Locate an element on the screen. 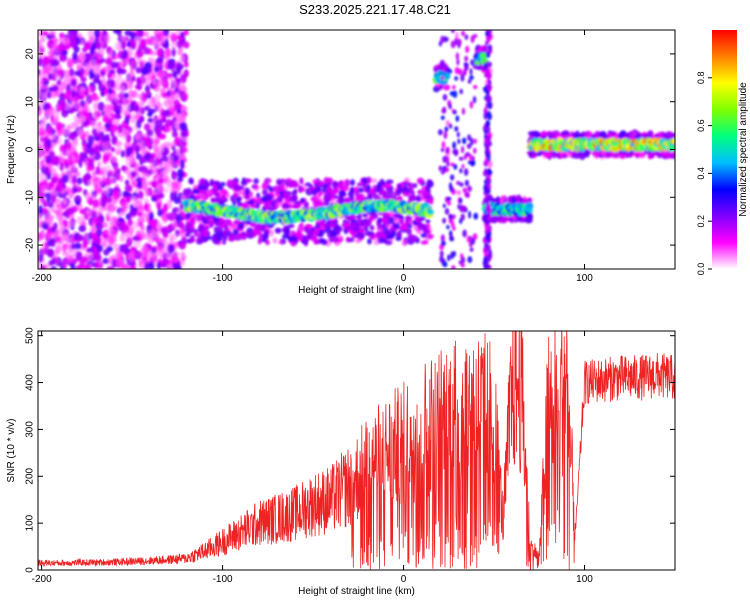 Image resolution: width=750 pixels, height=600 pixels. colorbar-tick-label: 0.6 is located at coordinates (701, 125).